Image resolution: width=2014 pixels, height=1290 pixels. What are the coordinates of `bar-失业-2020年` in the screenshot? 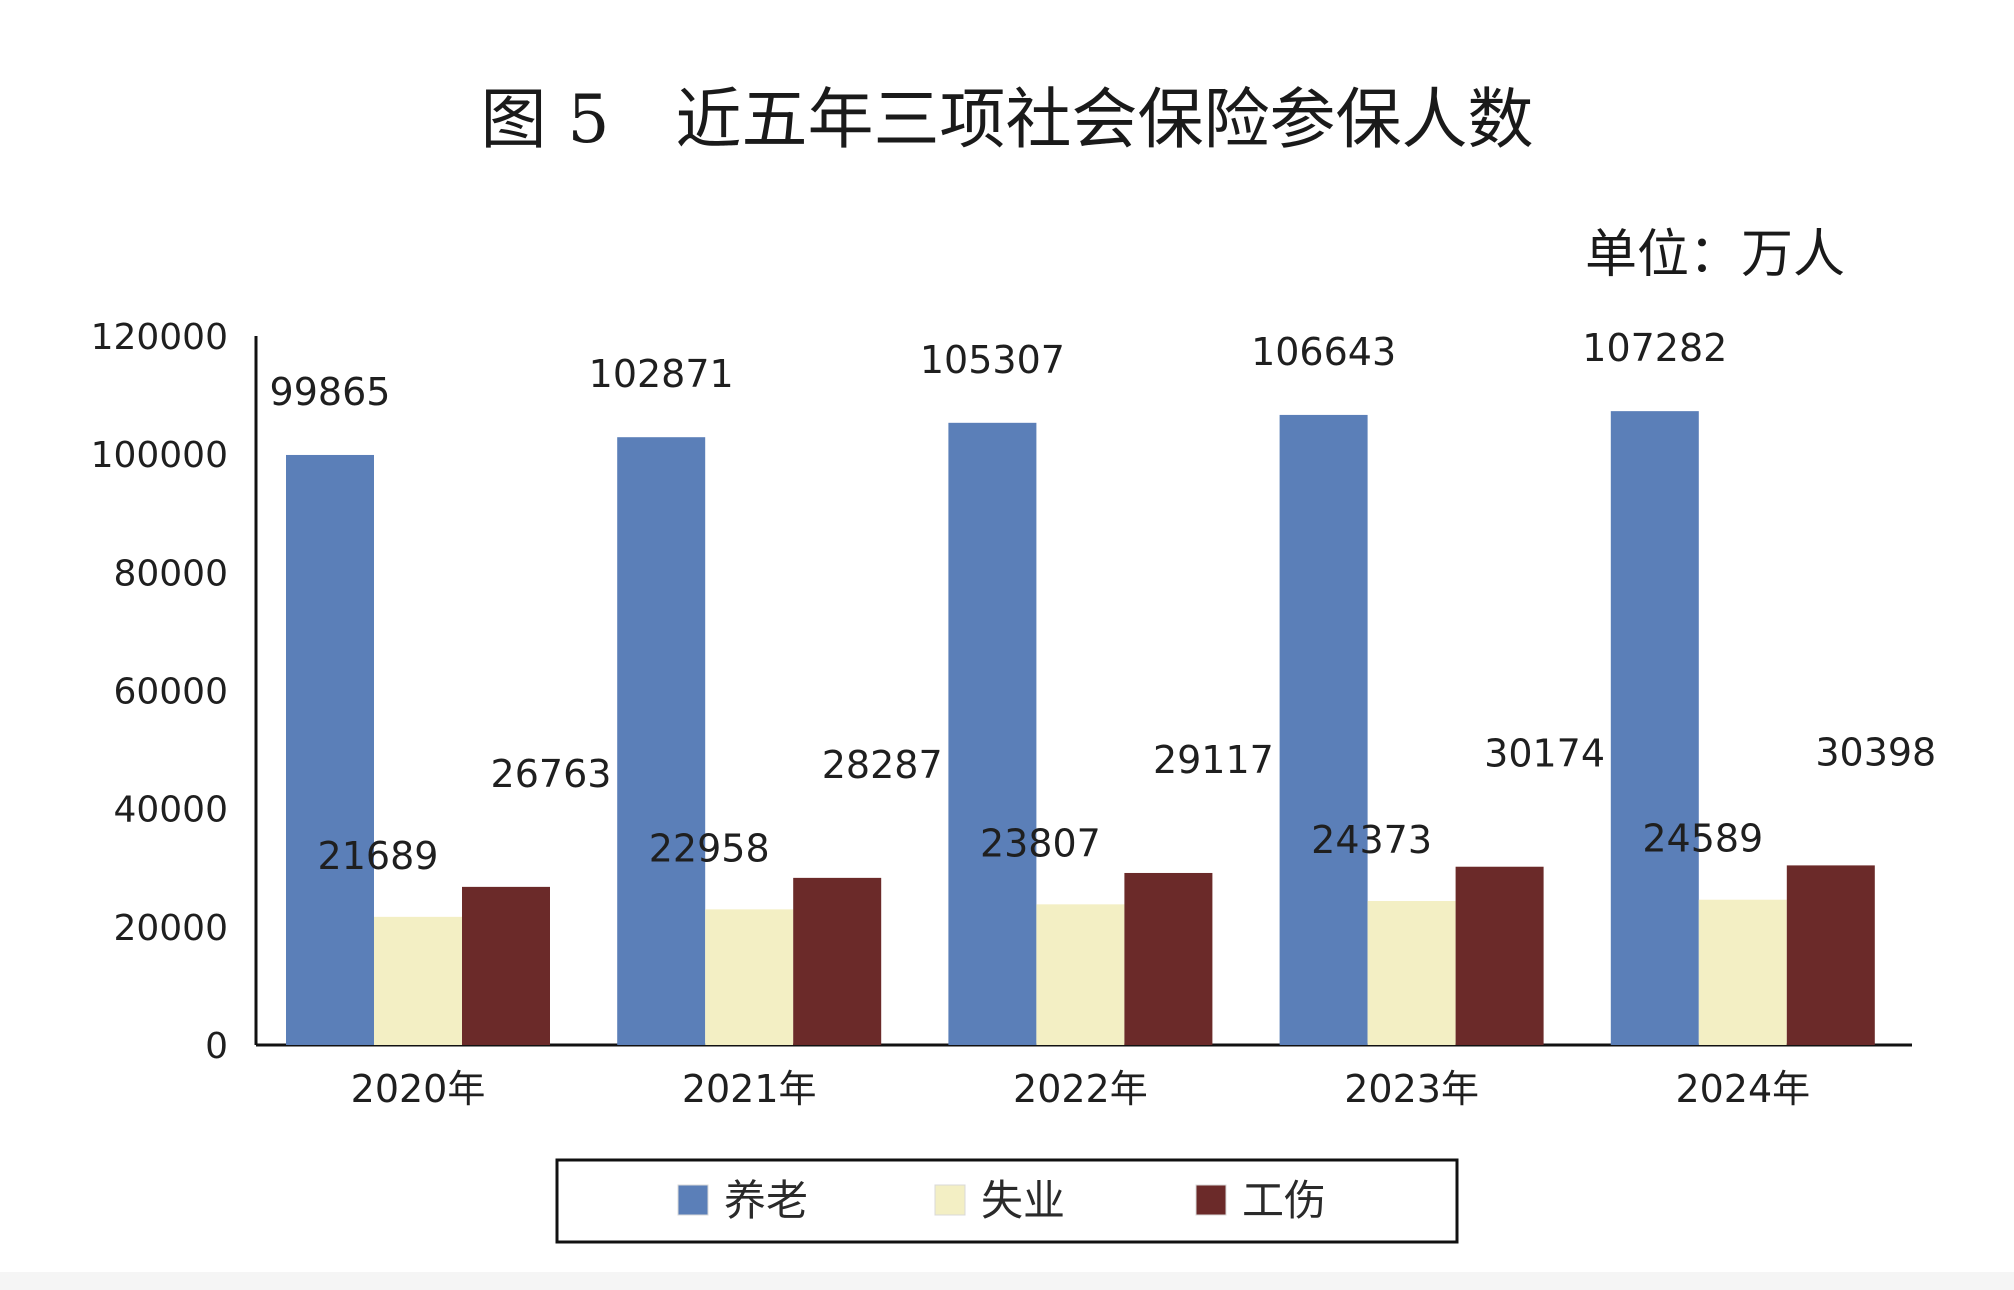 It's located at (418, 980).